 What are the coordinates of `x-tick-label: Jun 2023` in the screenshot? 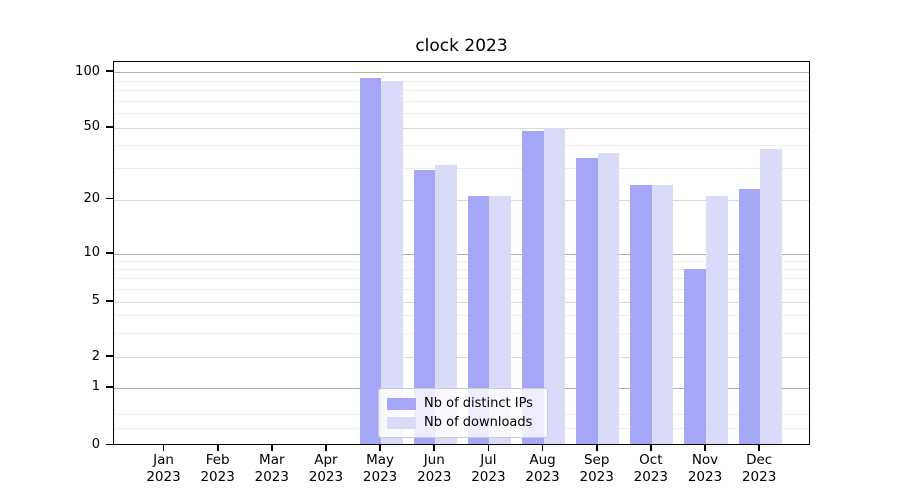 It's located at (434, 469).